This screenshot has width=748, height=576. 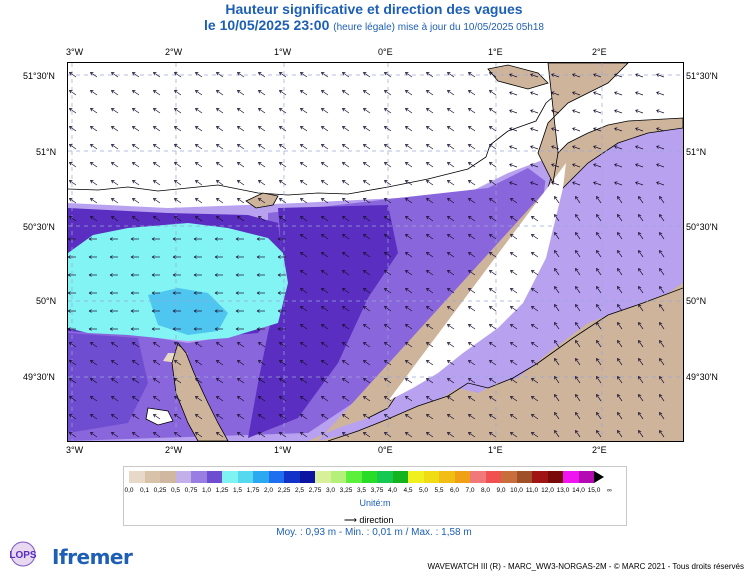 I want to click on lops-logo: LOPS, so click(x=23, y=554).